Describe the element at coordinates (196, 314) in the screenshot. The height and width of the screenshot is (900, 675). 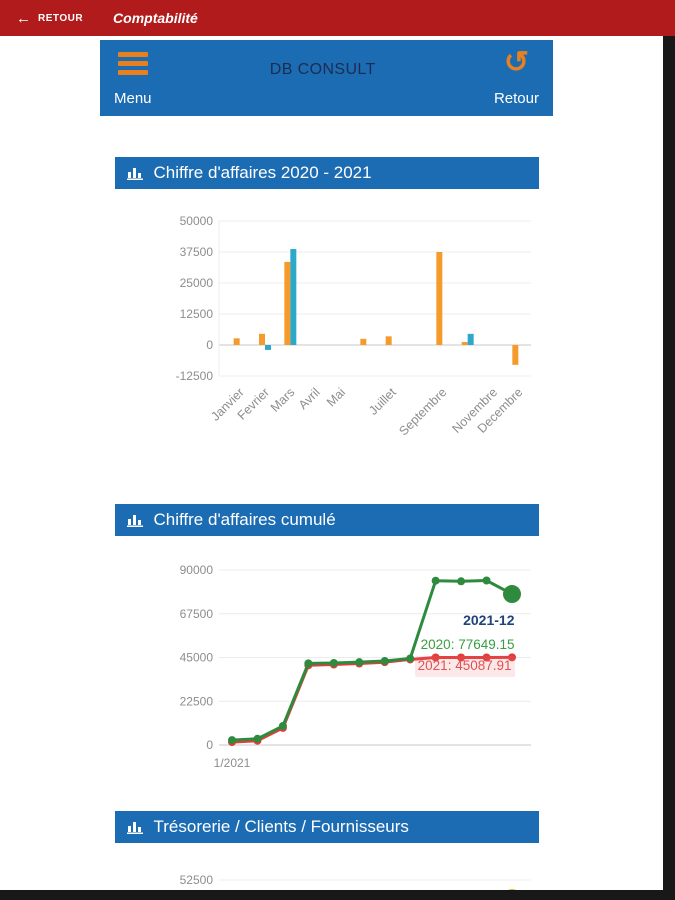
I see `svg-text: 12500` at that location.